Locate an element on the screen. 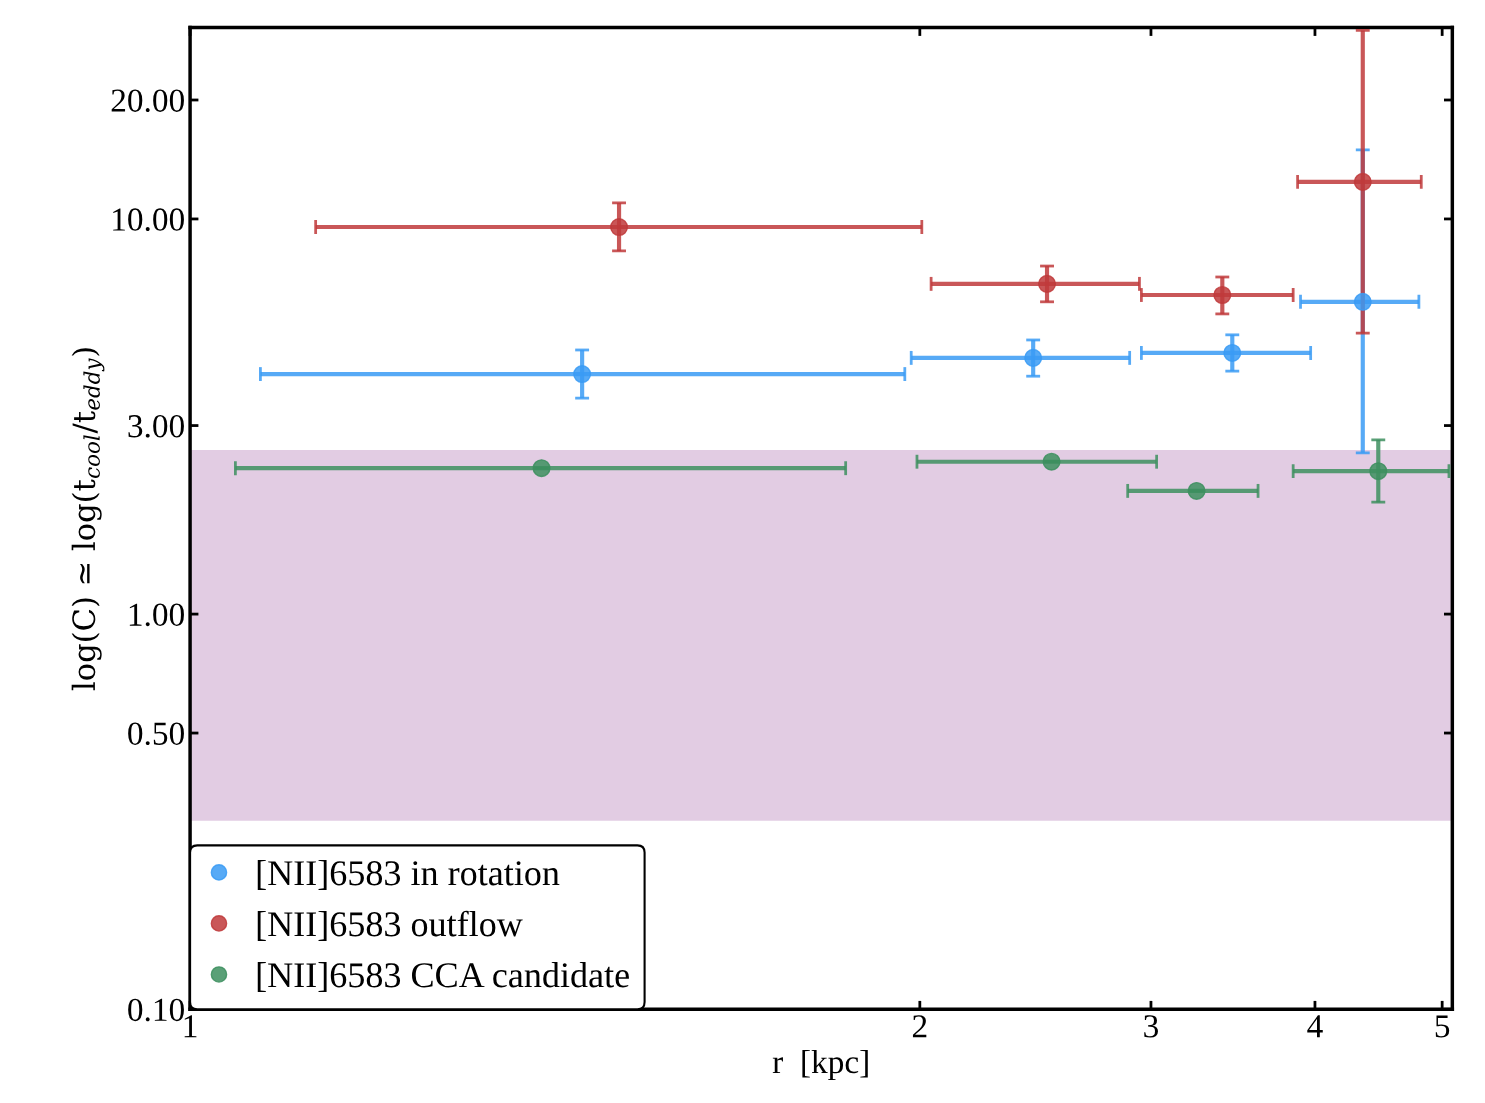 The width and height of the screenshot is (1485, 1103). y-tick-label: 0.10 is located at coordinates (156, 1010).